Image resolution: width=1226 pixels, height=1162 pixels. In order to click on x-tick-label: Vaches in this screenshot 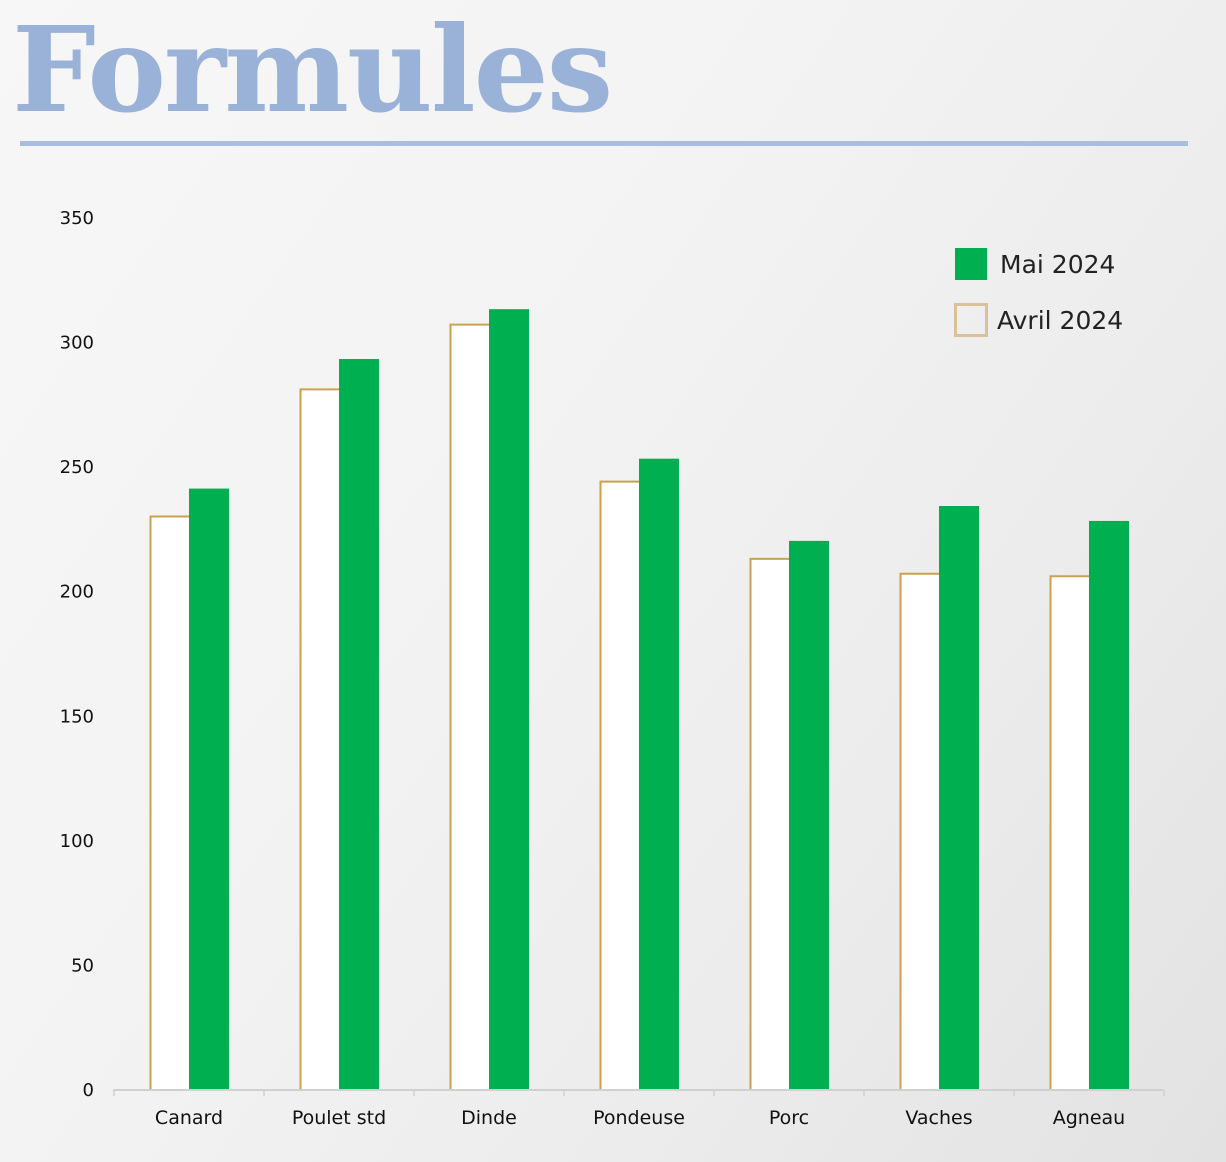, I will do `click(938, 1118)`.